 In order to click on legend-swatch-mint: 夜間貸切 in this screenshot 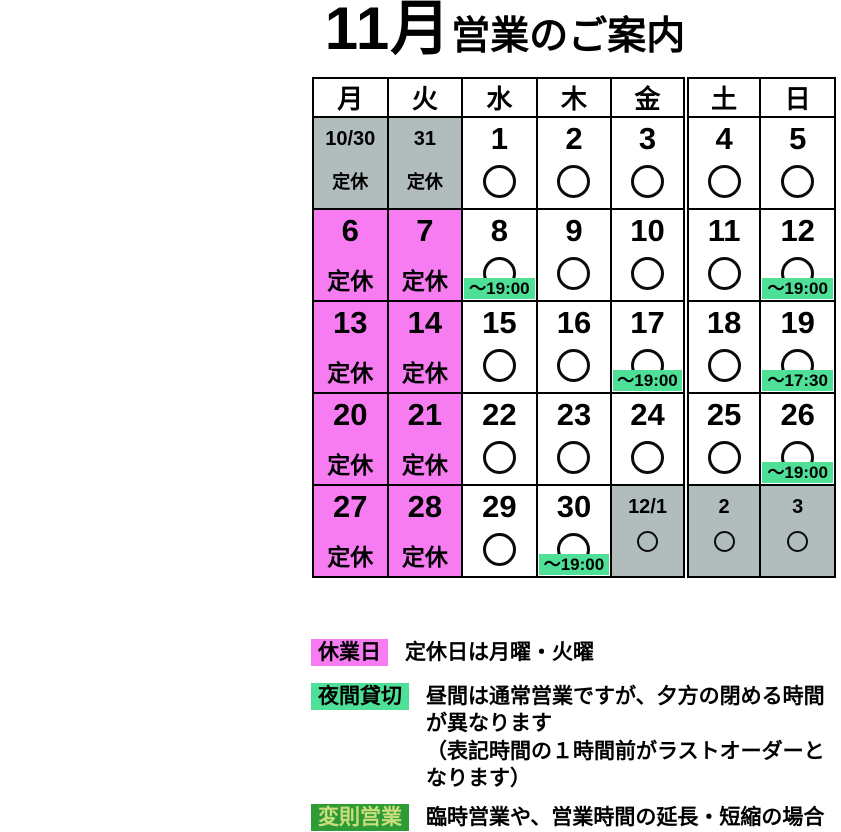, I will do `click(360, 696)`.